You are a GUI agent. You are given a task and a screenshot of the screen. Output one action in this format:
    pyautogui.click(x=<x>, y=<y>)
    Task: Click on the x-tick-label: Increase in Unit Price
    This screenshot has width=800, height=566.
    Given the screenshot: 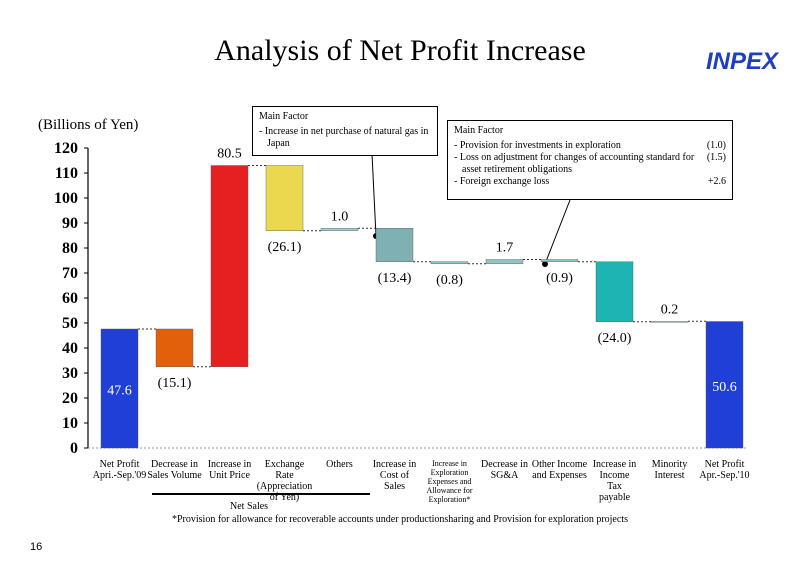 What is the action you would take?
    pyautogui.click(x=229, y=470)
    